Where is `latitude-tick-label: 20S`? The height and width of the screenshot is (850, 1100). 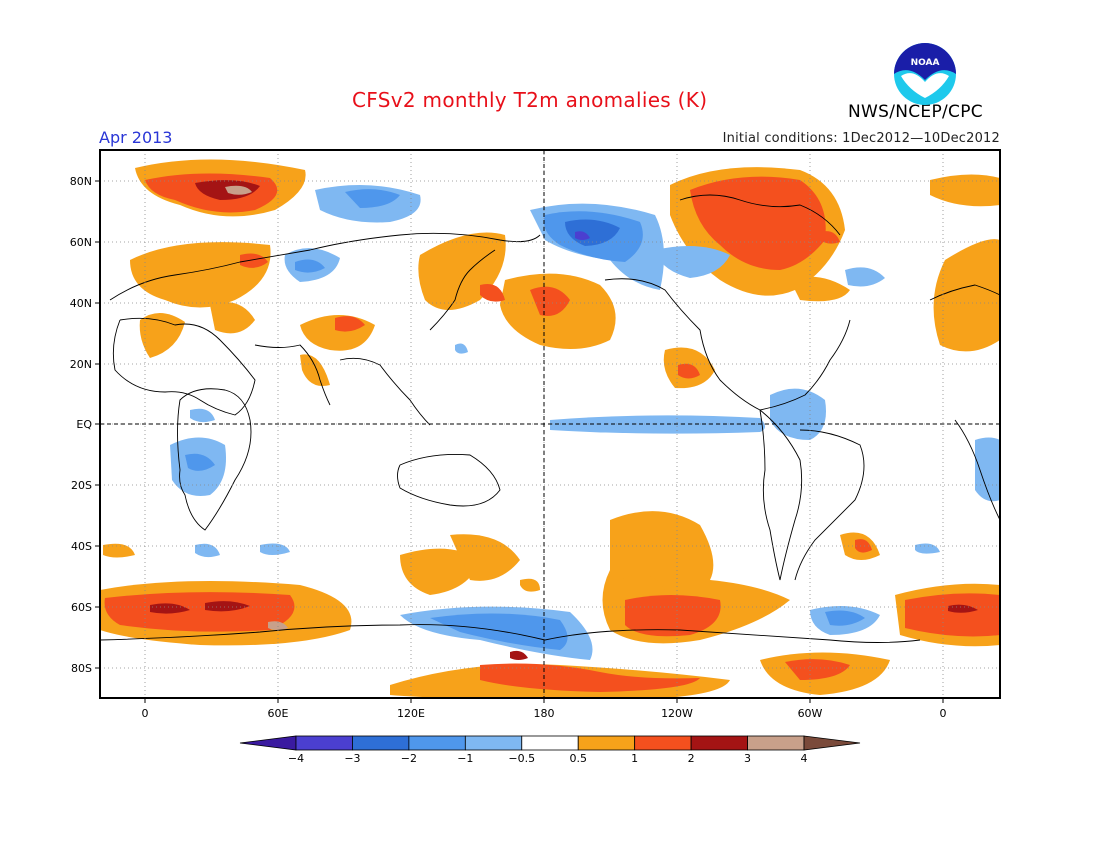
latitude-tick-label: 20S is located at coordinates (81, 485).